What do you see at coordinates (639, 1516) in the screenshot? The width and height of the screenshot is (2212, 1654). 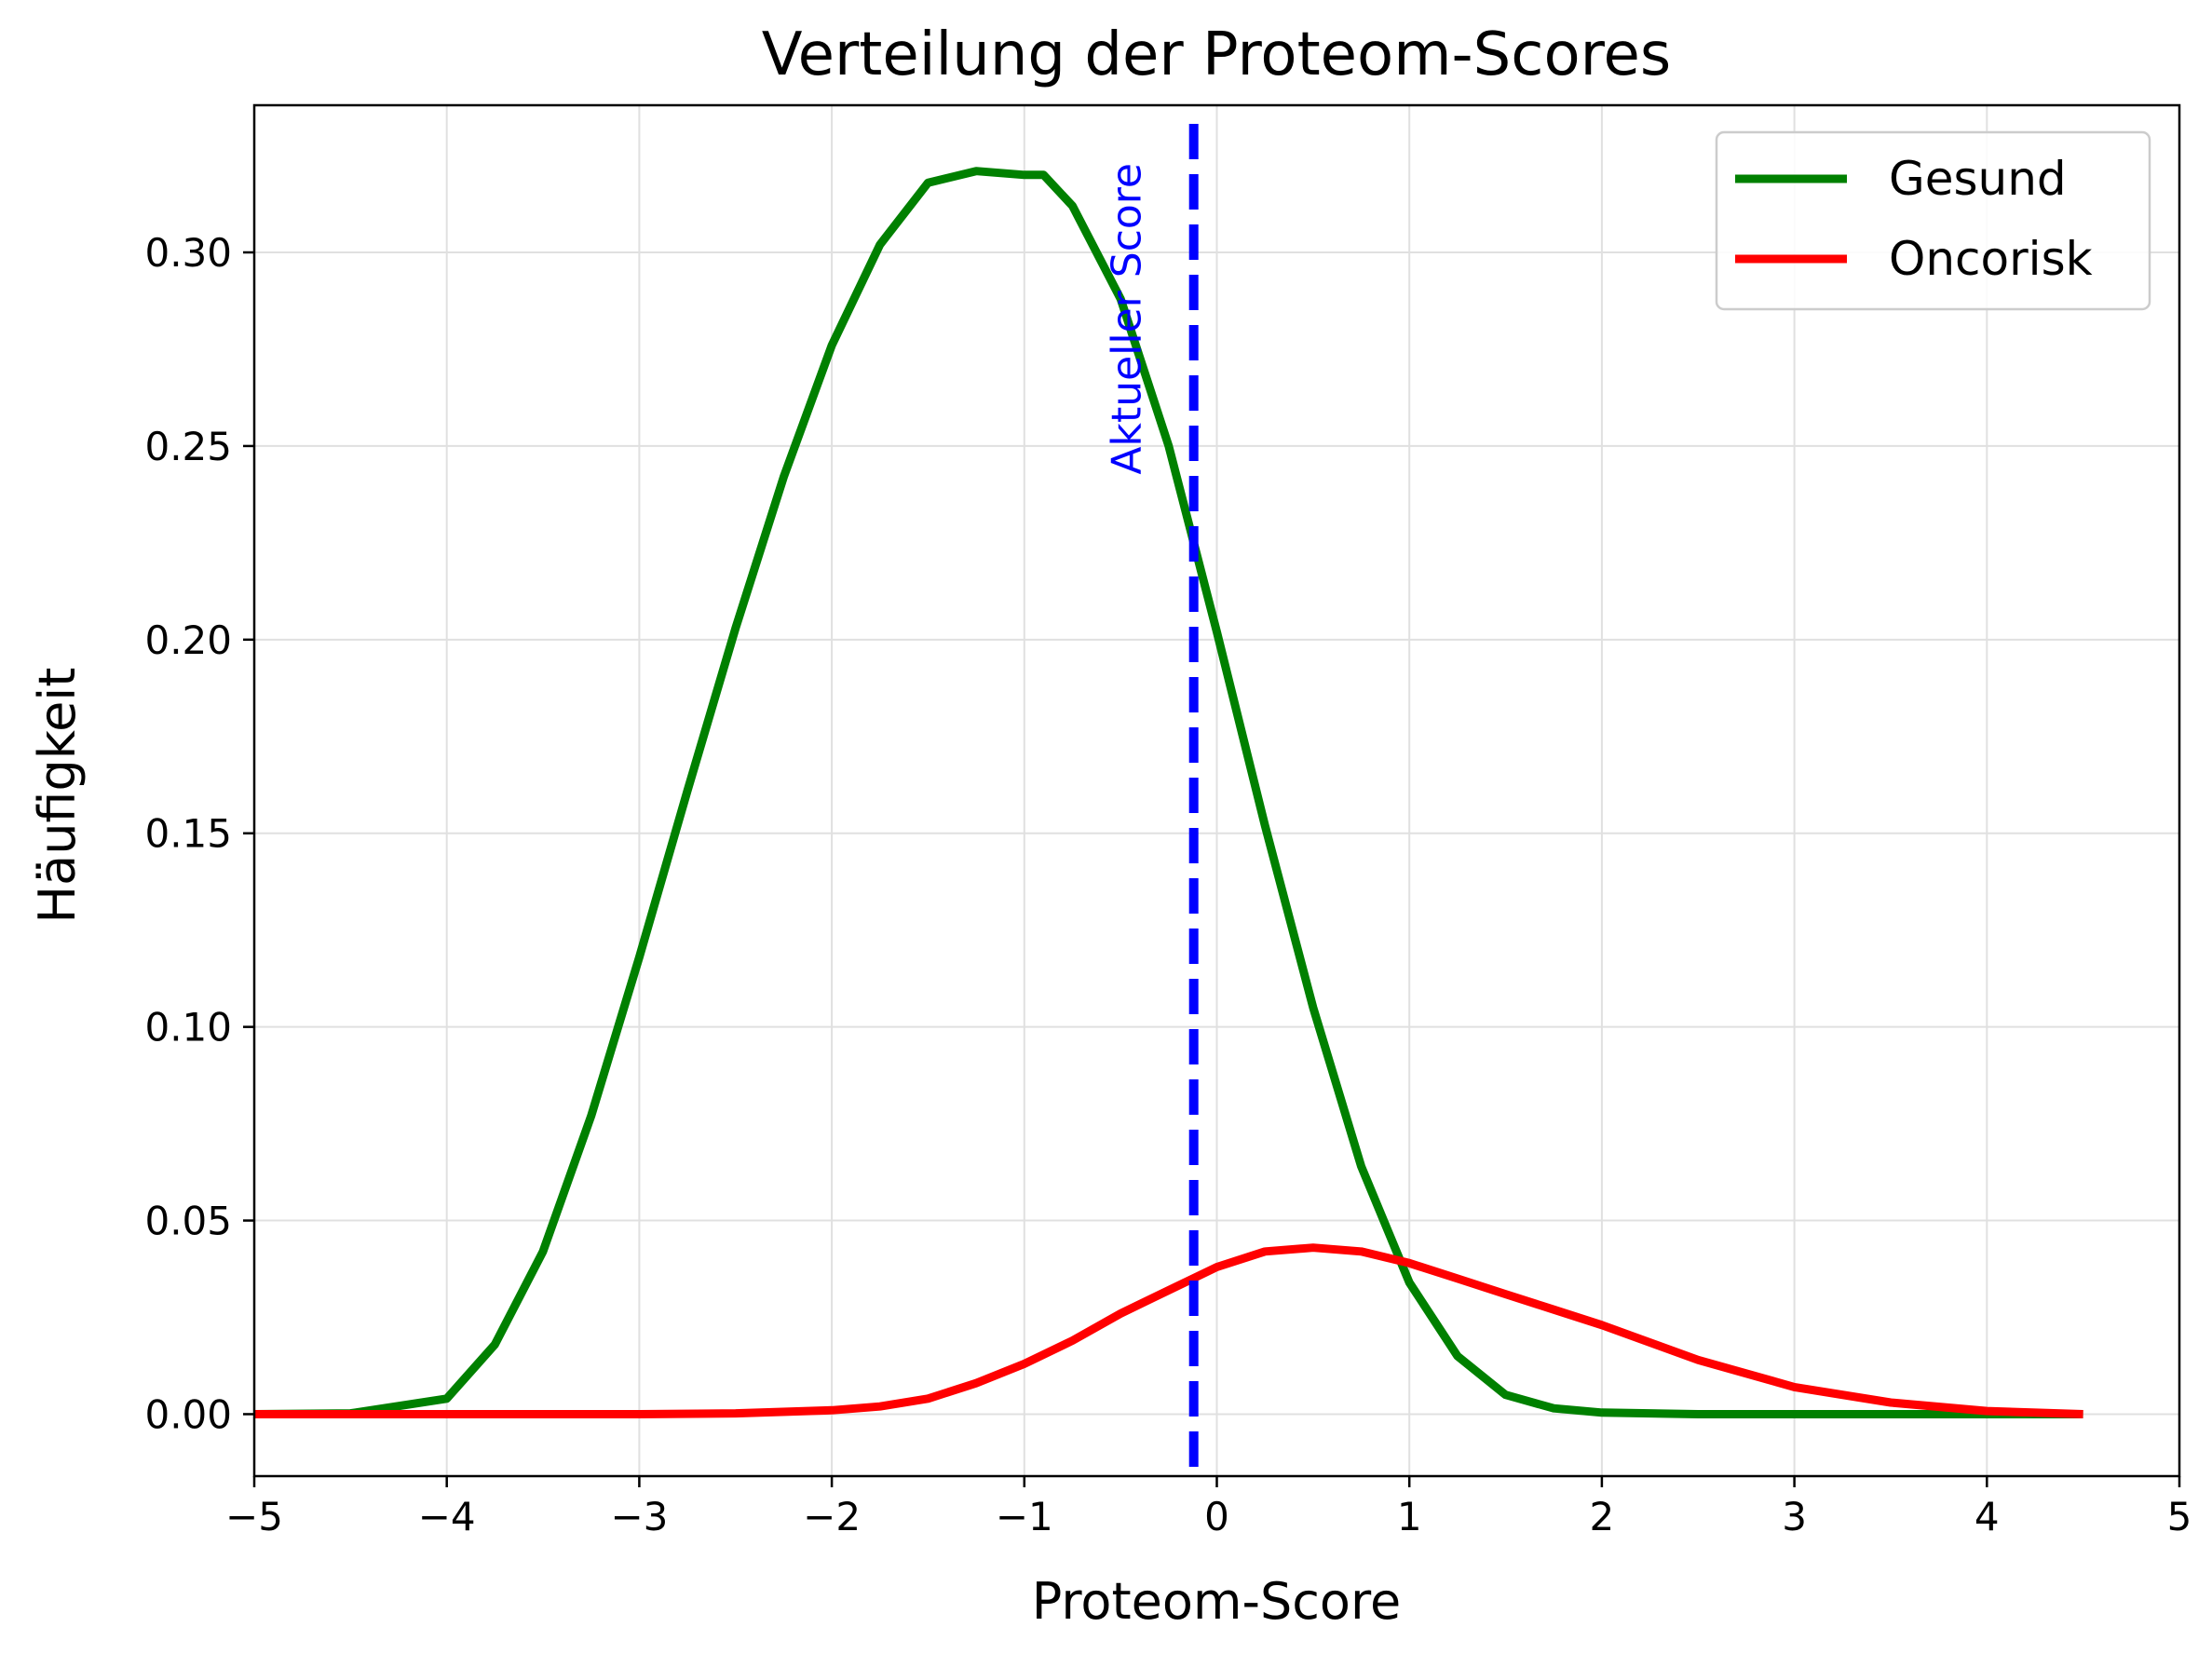 I see `x-tick-label: −3` at bounding box center [639, 1516].